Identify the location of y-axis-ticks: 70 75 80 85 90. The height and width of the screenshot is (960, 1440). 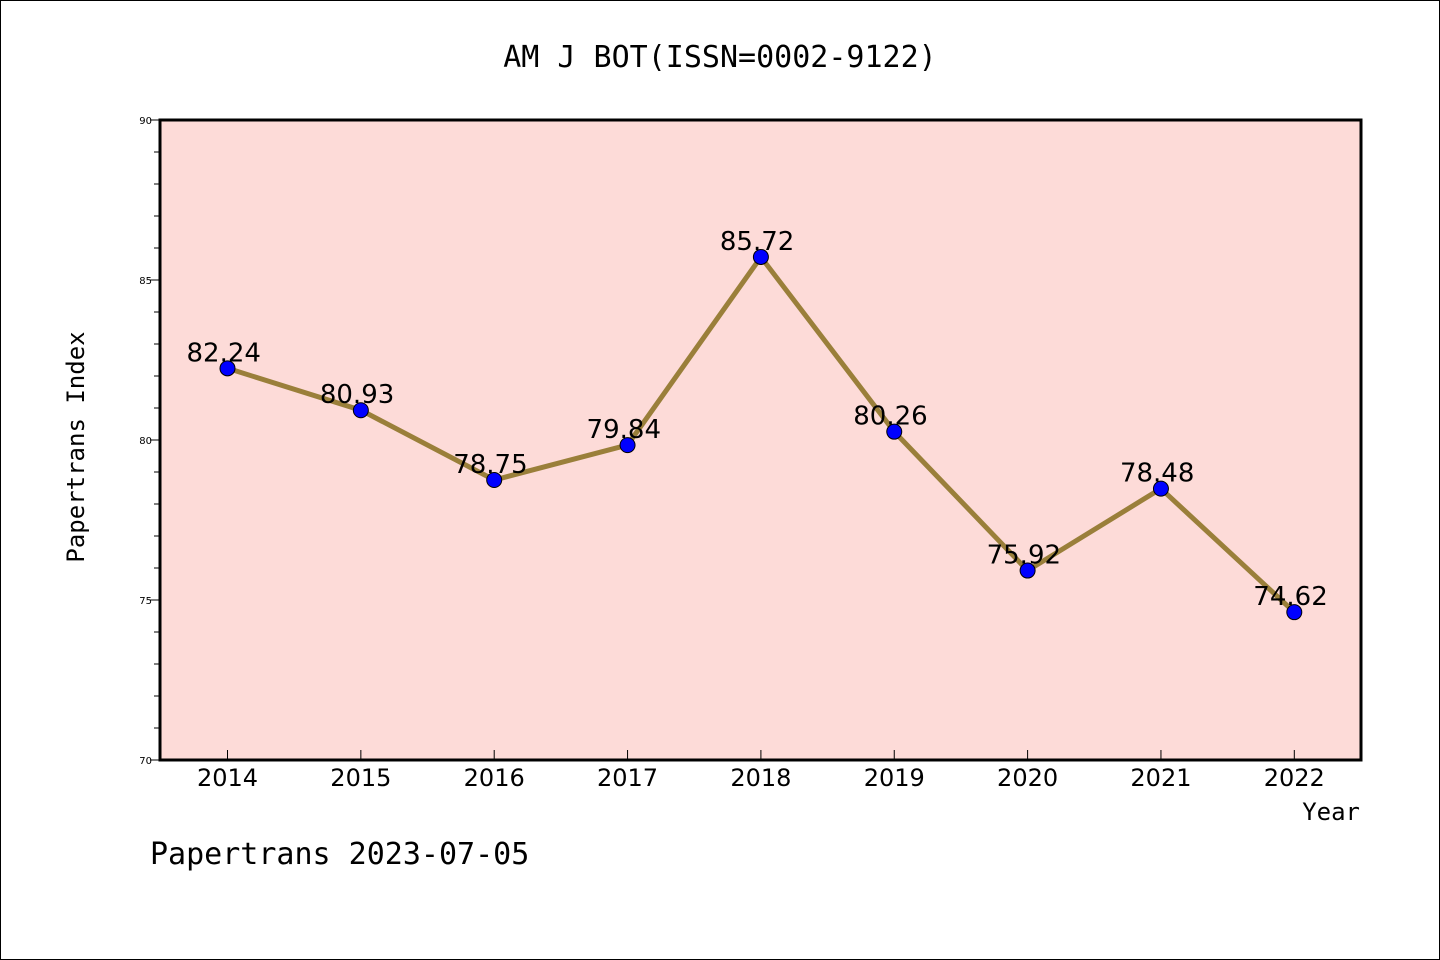
(149, 441).